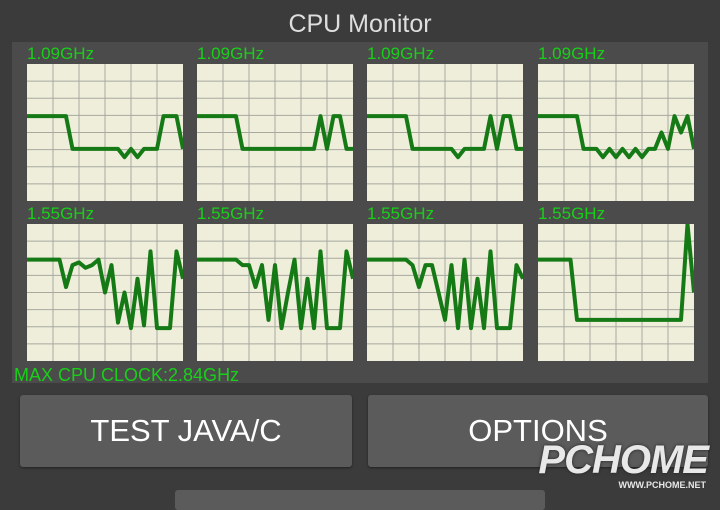 The image size is (720, 510). I want to click on max-clock: MAX CPU CLOCK:2.84GHz, so click(127, 375).